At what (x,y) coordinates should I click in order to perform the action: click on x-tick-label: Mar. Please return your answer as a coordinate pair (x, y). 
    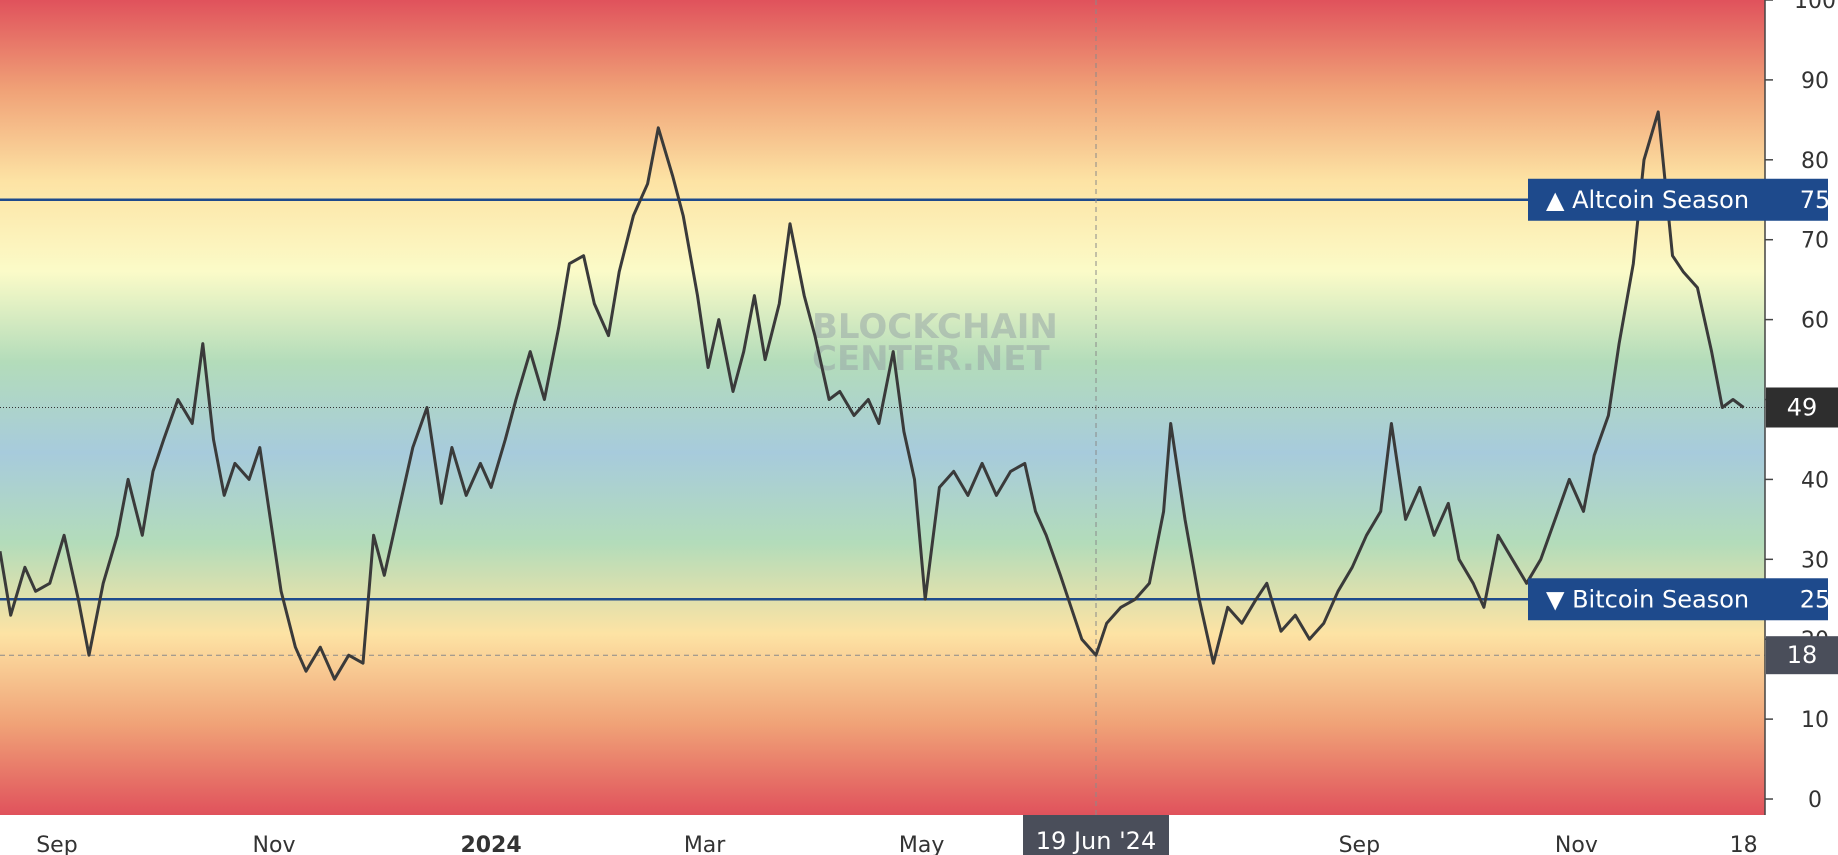
    Looking at the image, I should click on (705, 844).